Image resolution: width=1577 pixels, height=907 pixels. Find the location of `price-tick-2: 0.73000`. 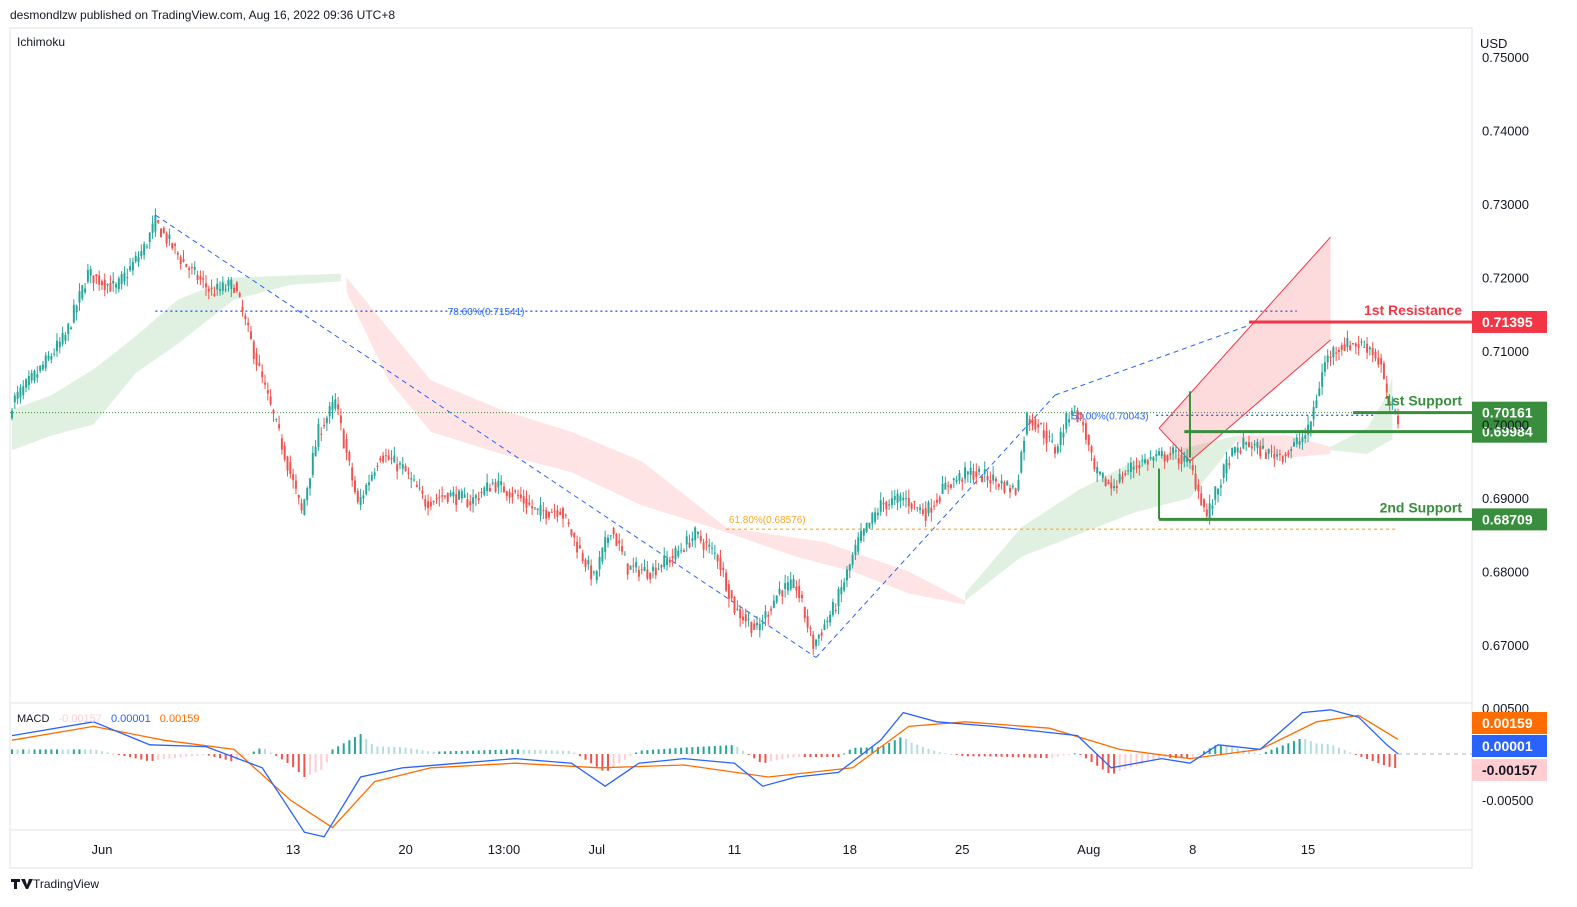

price-tick-2: 0.73000 is located at coordinates (1505, 204).